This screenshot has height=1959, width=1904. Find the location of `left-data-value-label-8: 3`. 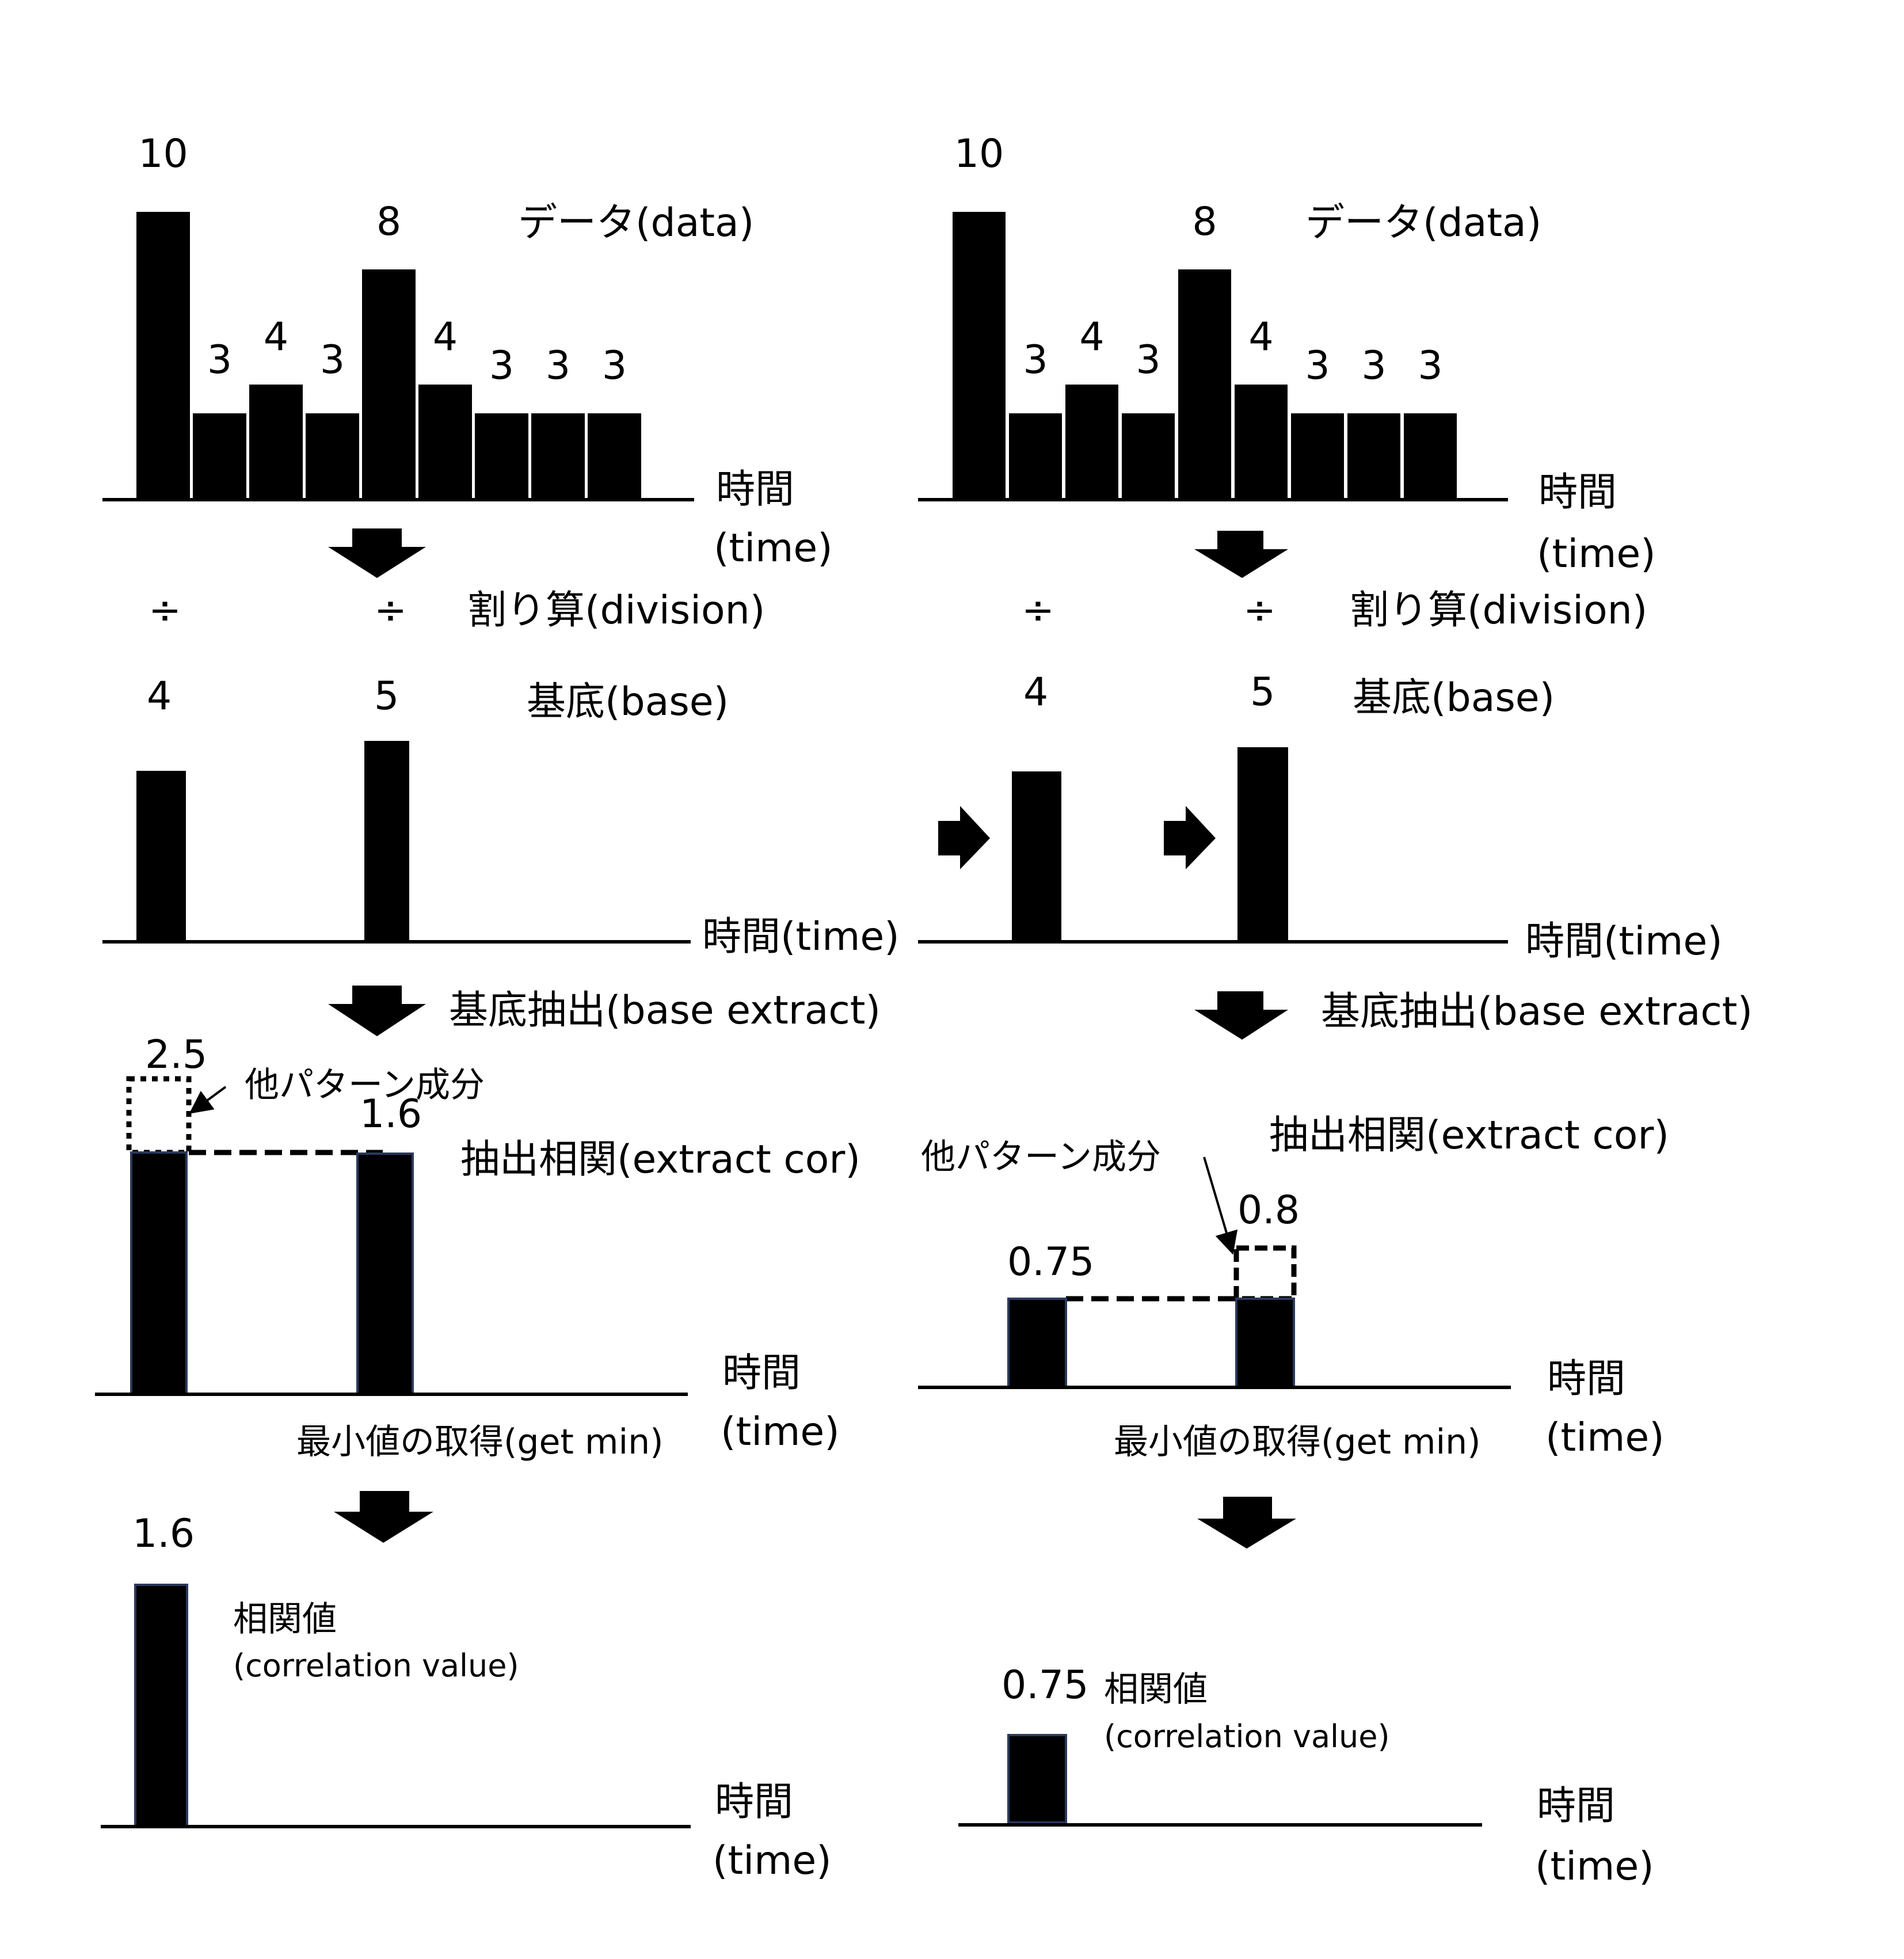

left-data-value-label-8: 3 is located at coordinates (558, 366).